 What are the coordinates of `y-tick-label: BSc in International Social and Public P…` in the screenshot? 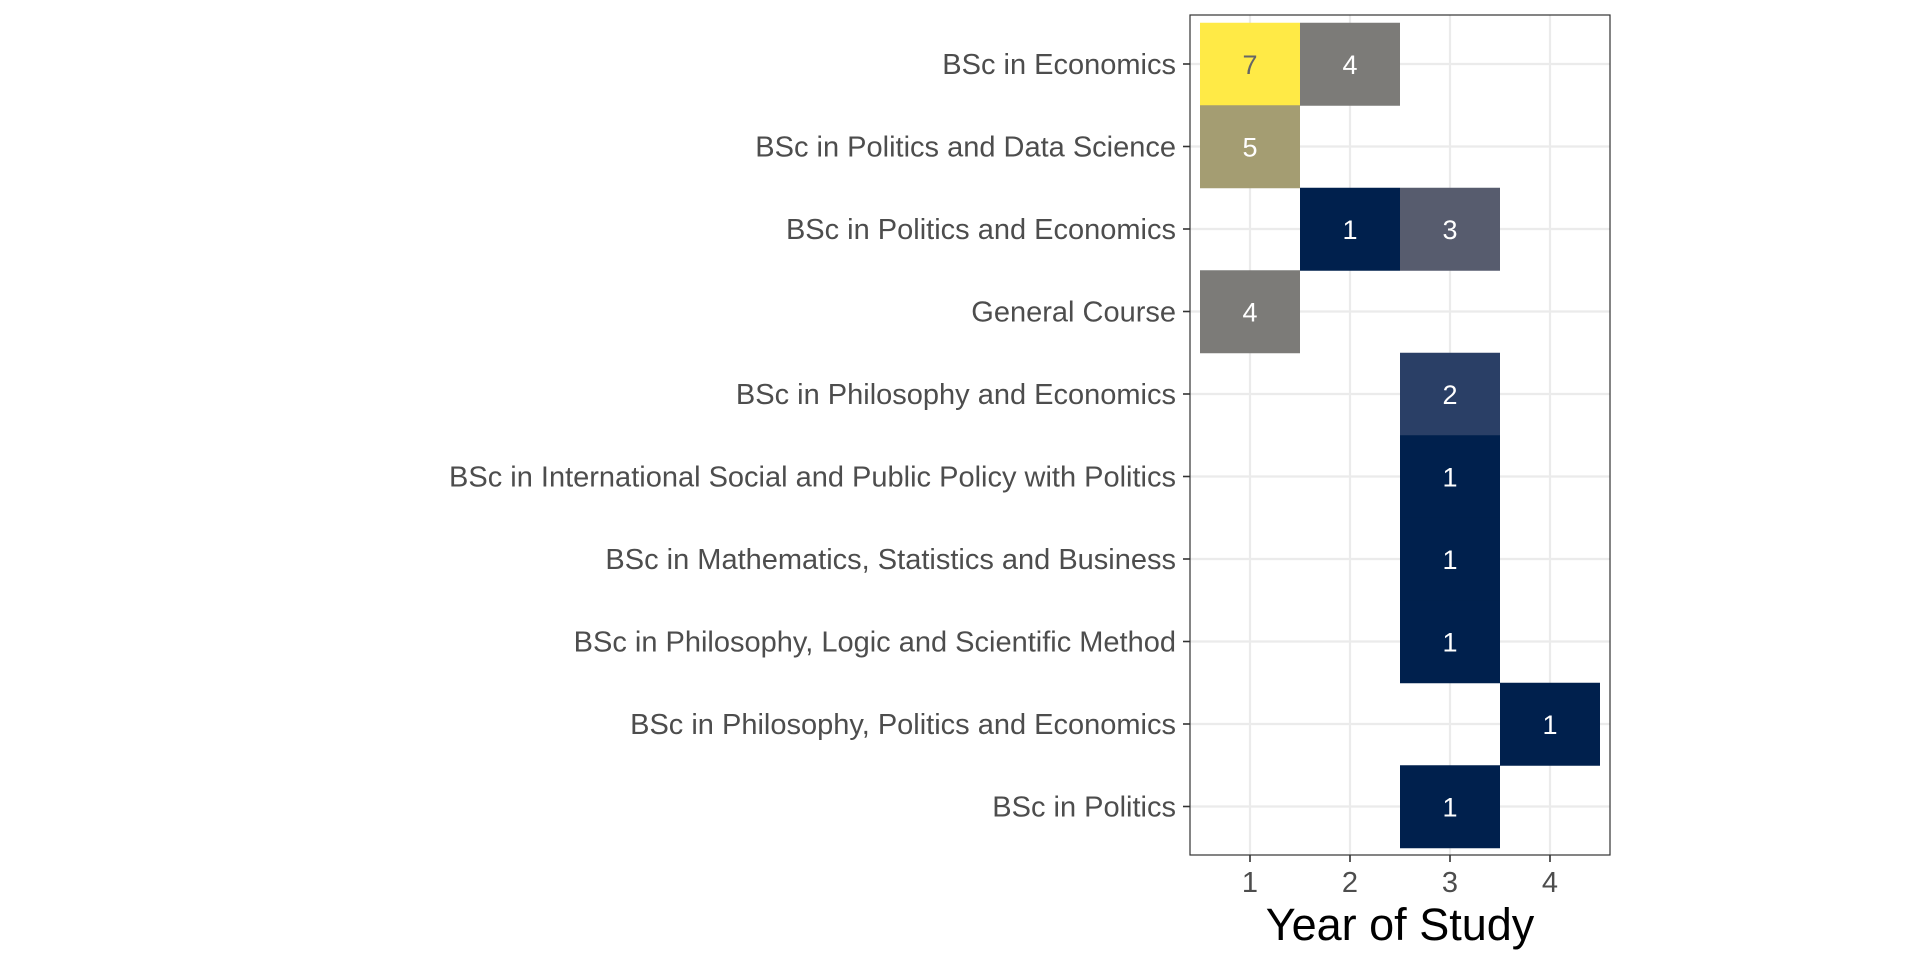 It's located at (812, 478).